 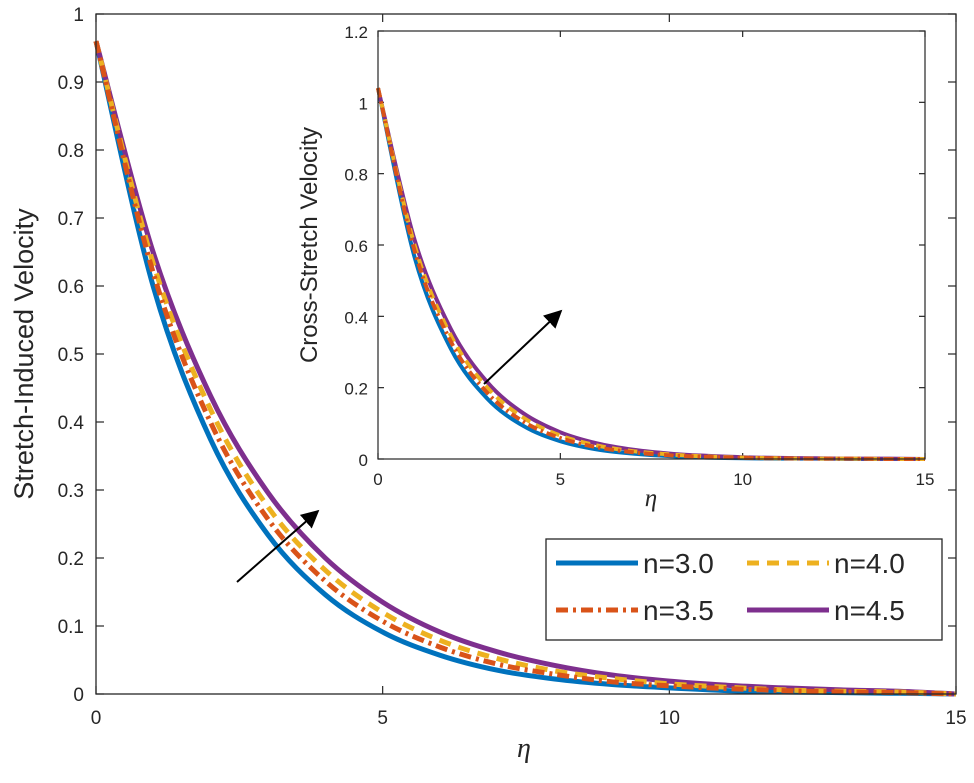 What do you see at coordinates (669, 718) in the screenshot?
I see `main-x-tick-label: 10` at bounding box center [669, 718].